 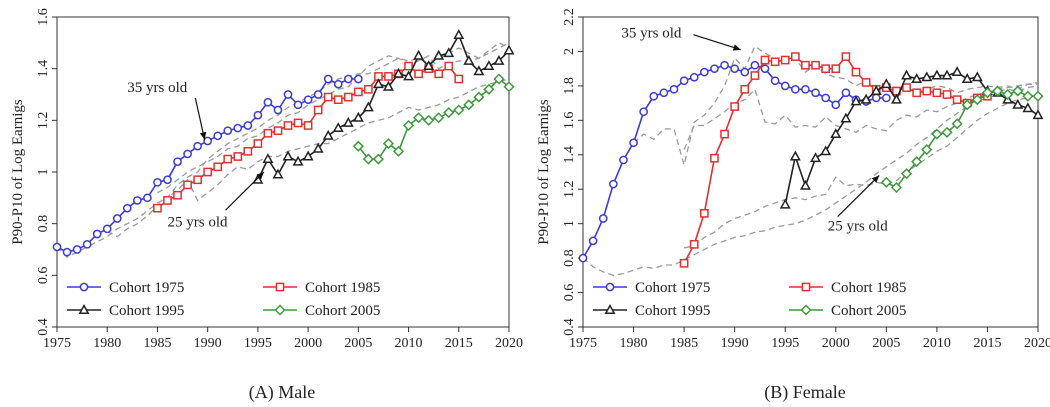 I want to click on annotation-label: 35 yrs old, so click(x=651, y=34).